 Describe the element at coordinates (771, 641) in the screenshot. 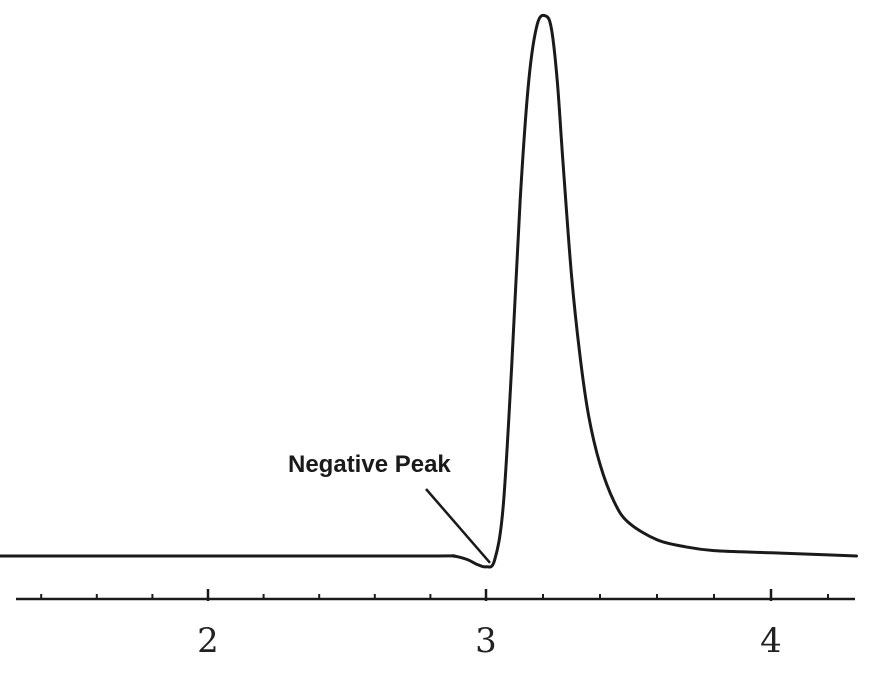

I see `x-tick-label: 4` at that location.